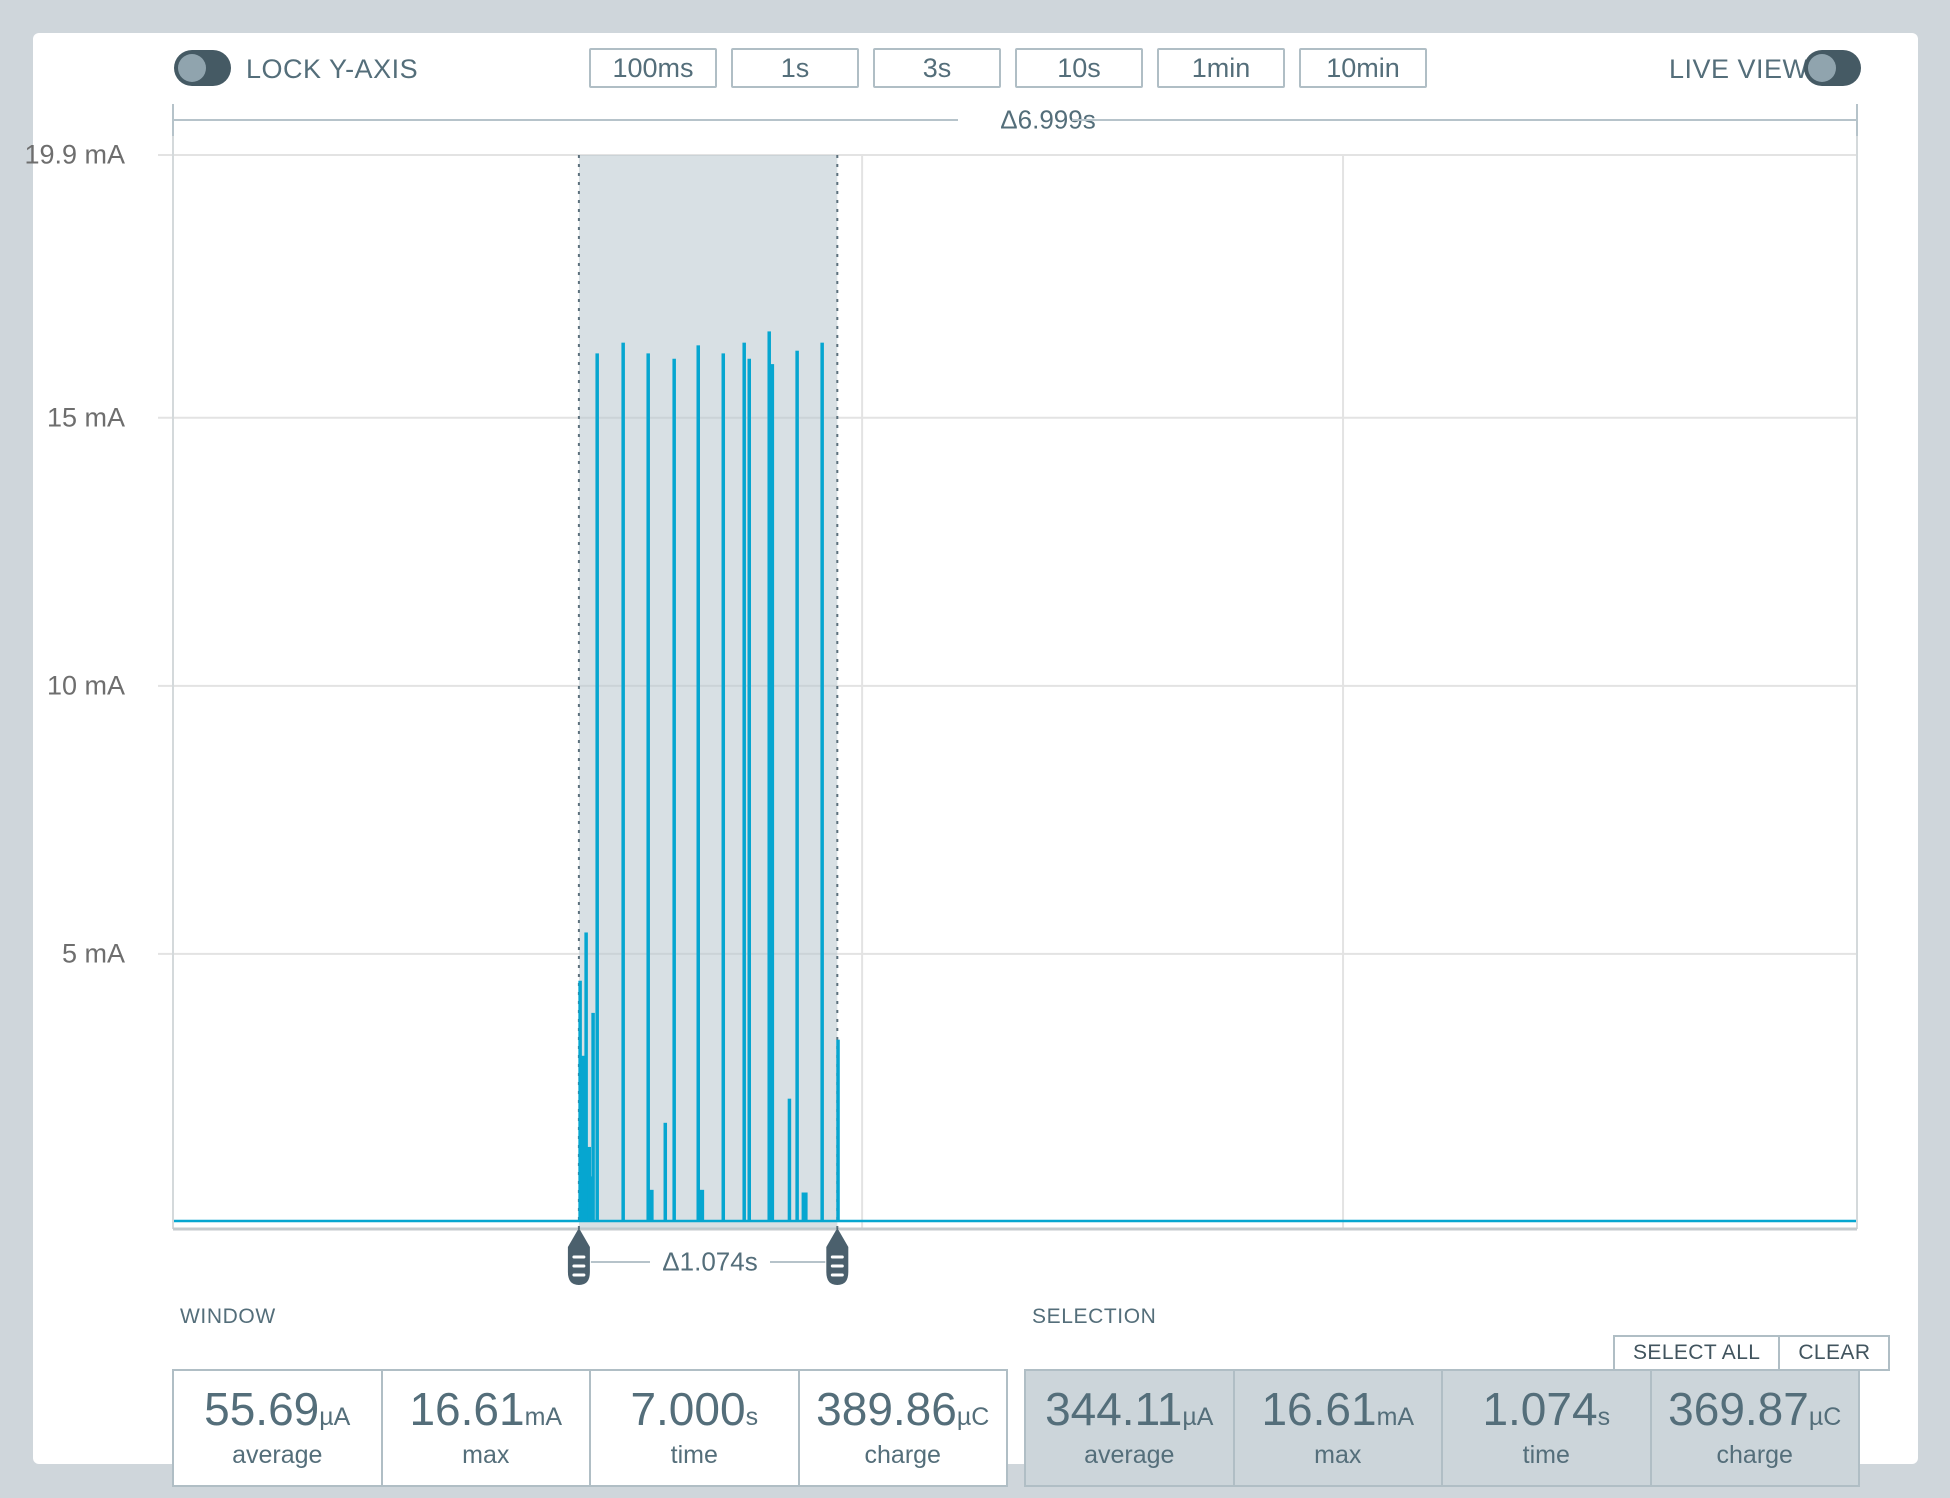  I want to click on selection-time-cell: 1.074s time, so click(1547, 1428).